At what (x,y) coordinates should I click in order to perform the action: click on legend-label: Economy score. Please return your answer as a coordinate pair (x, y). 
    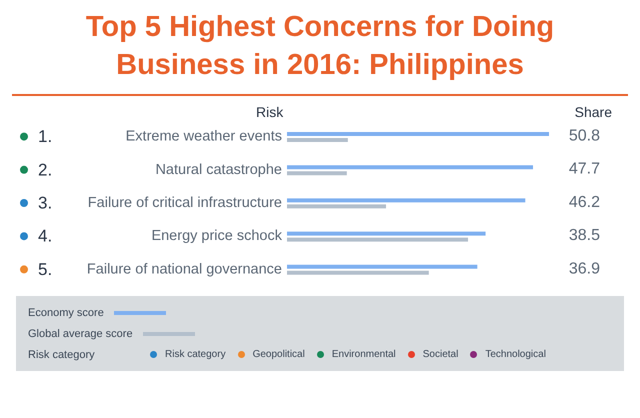
    Looking at the image, I should click on (66, 312).